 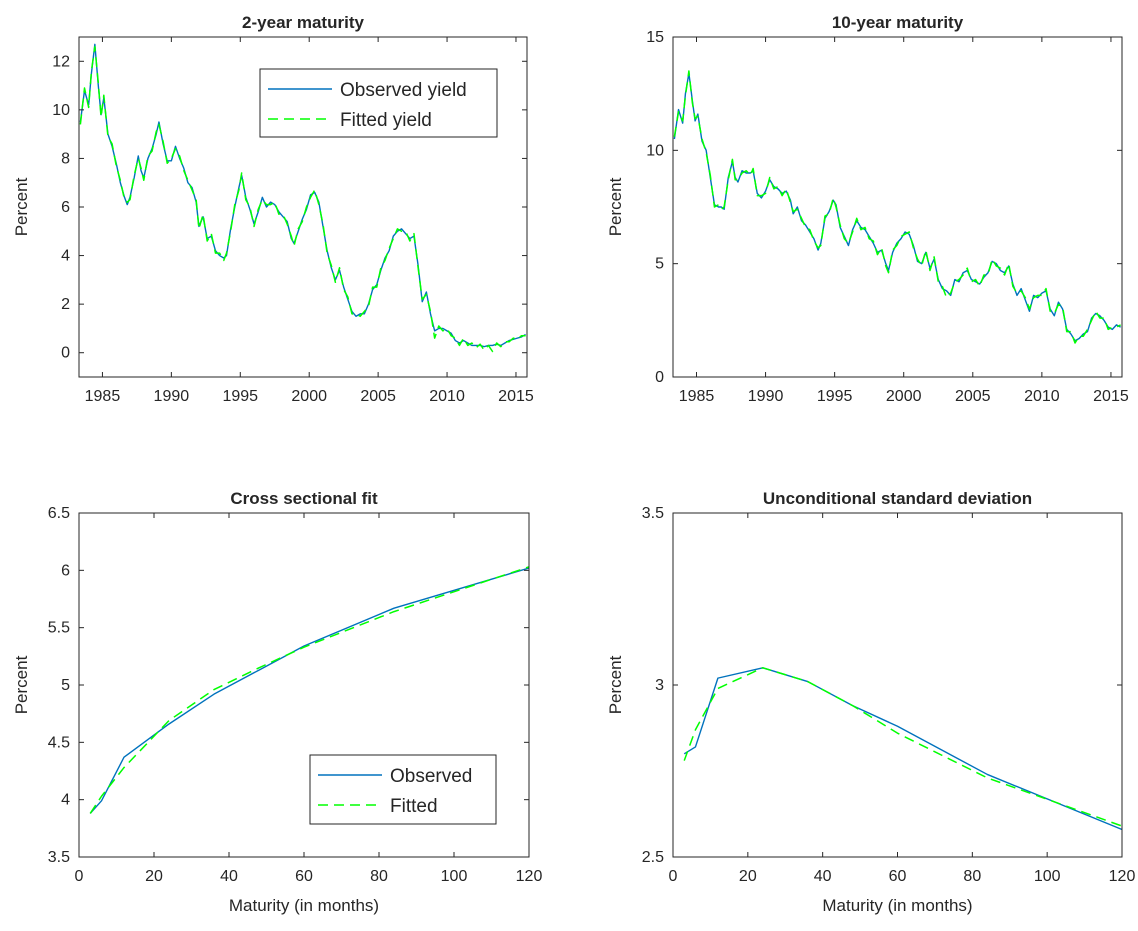 What do you see at coordinates (655, 37) in the screenshot?
I see `y-tick-label: 15` at bounding box center [655, 37].